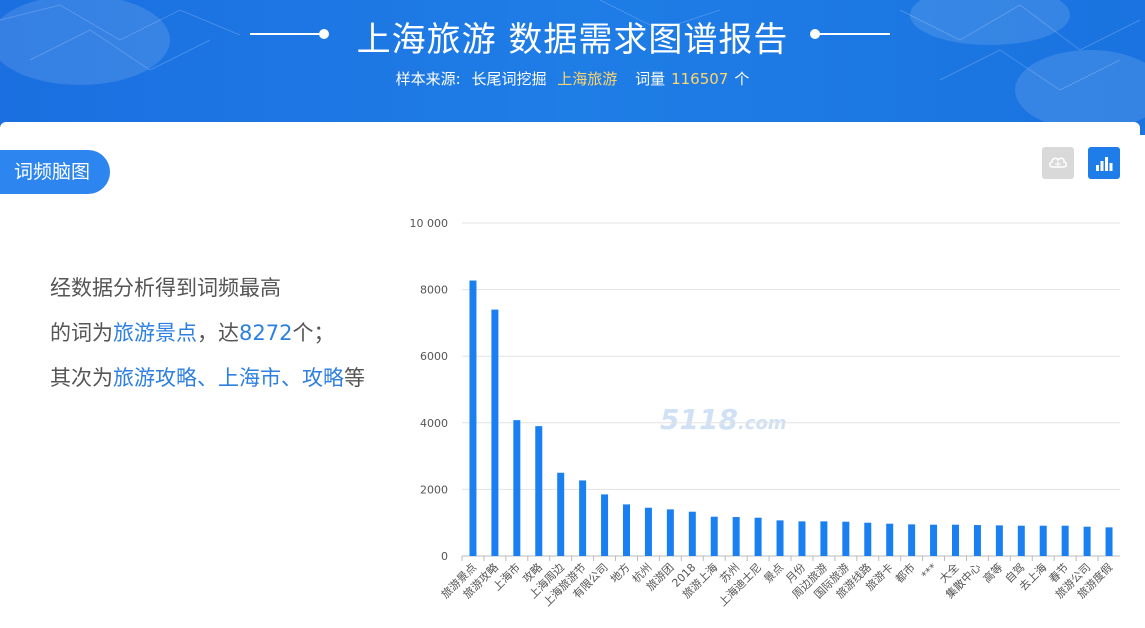  What do you see at coordinates (854, 34) in the screenshot?
I see `title-right-line` at bounding box center [854, 34].